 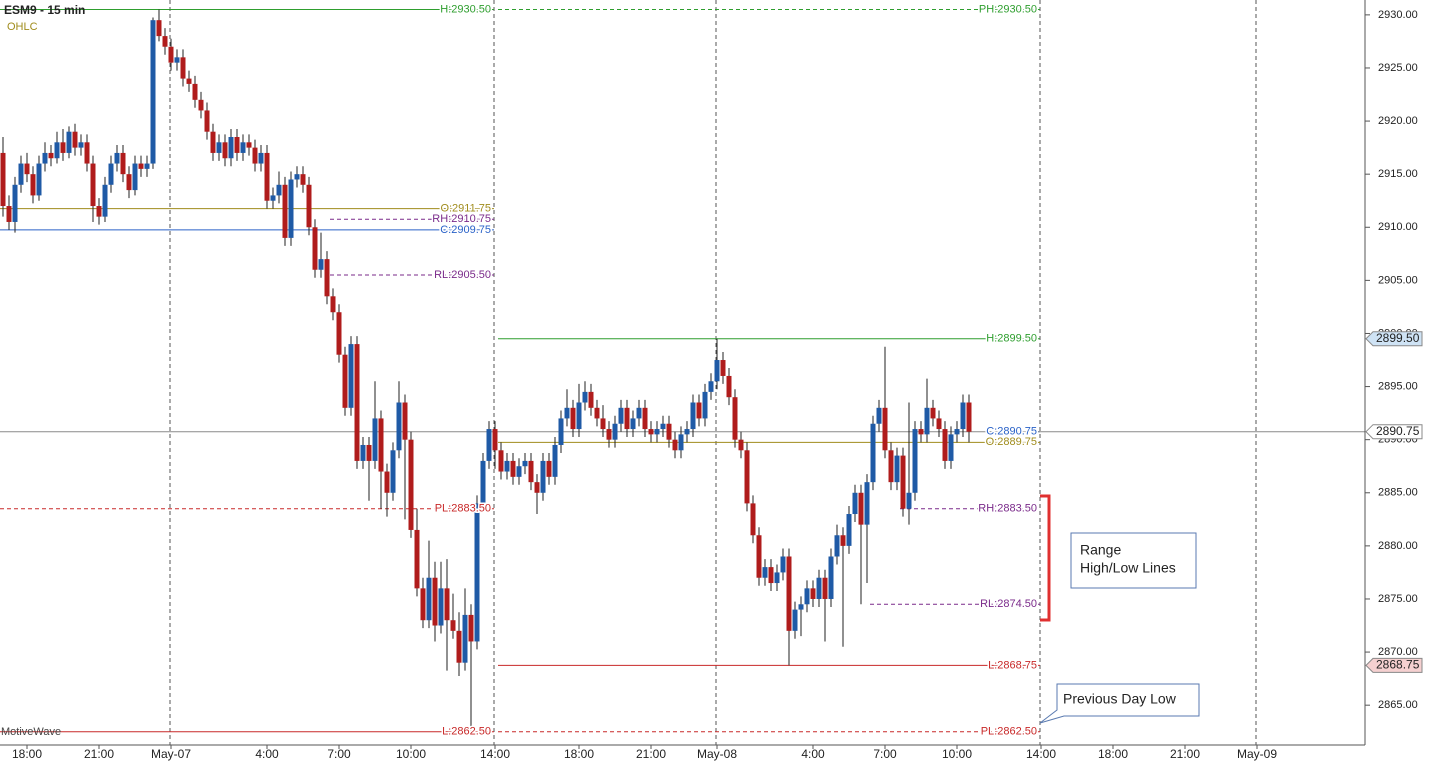 What do you see at coordinates (1133, 560) in the screenshot?
I see `annotation-box` at bounding box center [1133, 560].